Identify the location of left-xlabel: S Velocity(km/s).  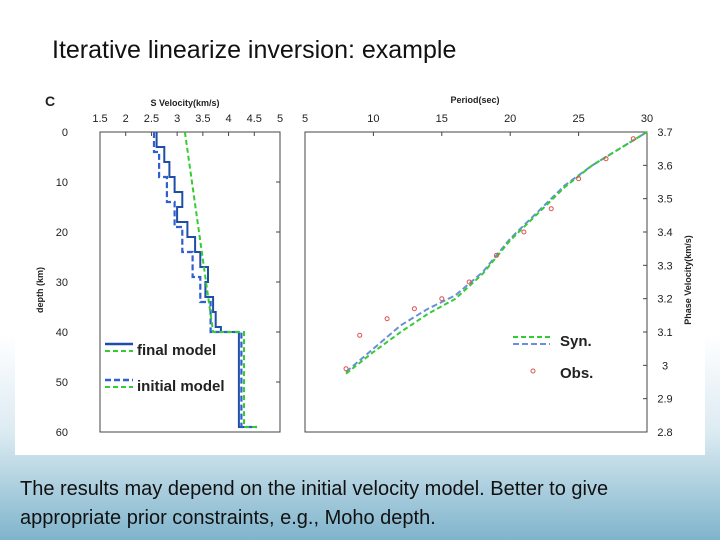
(184, 103).